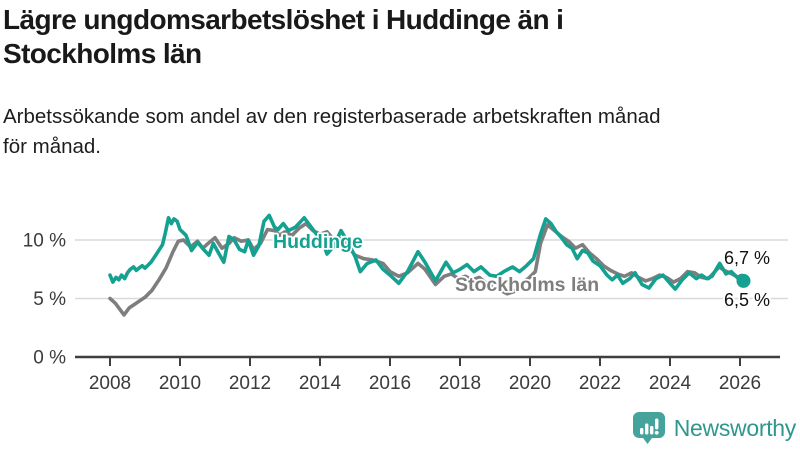 The height and width of the screenshot is (450, 800). What do you see at coordinates (460, 383) in the screenshot?
I see `x-tick-label: 2018` at bounding box center [460, 383].